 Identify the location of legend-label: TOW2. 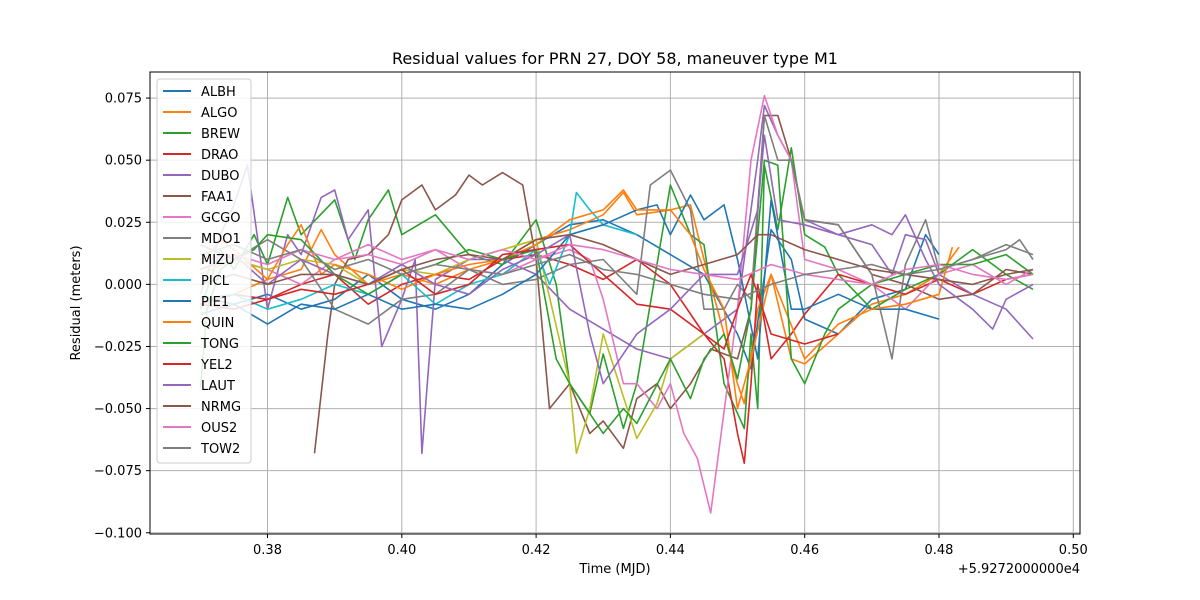
(220, 449).